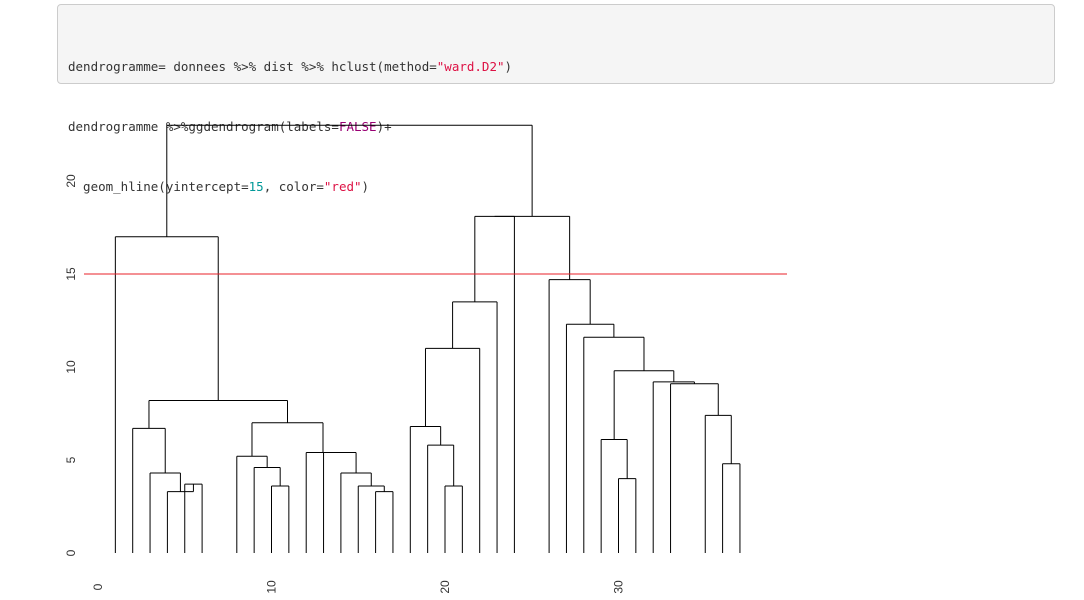 The height and width of the screenshot is (600, 1084). I want to click on y-tick-label: 10, so click(71, 367).